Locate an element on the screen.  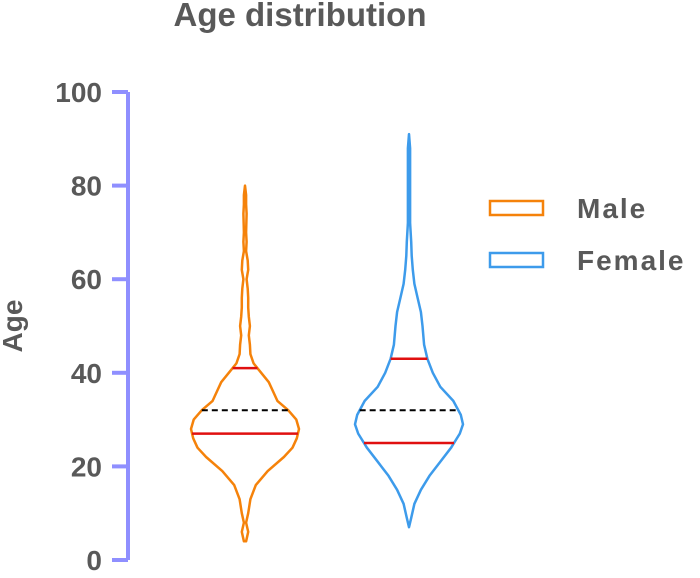
chart-title: Age distribution is located at coordinates (300, 16).